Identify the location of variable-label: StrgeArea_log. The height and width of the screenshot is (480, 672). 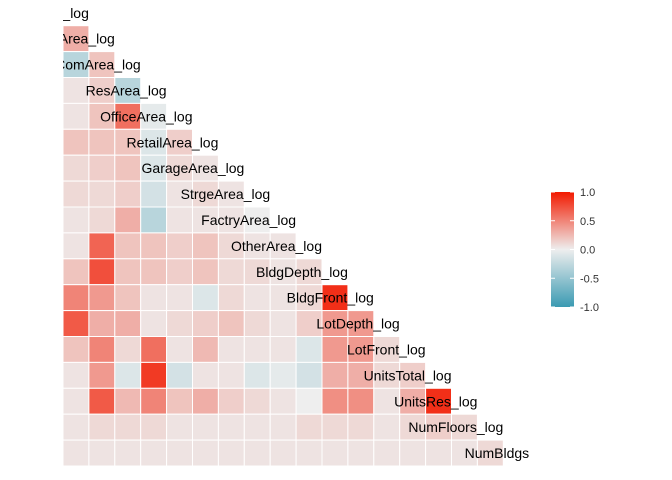
(226, 194).